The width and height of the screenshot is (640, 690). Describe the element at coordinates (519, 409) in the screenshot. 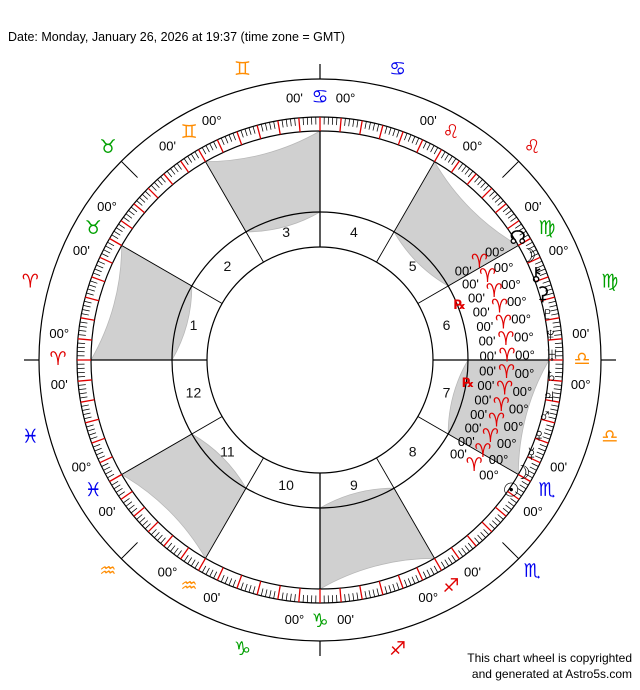

I see `planet-degree-mars: 00°` at that location.